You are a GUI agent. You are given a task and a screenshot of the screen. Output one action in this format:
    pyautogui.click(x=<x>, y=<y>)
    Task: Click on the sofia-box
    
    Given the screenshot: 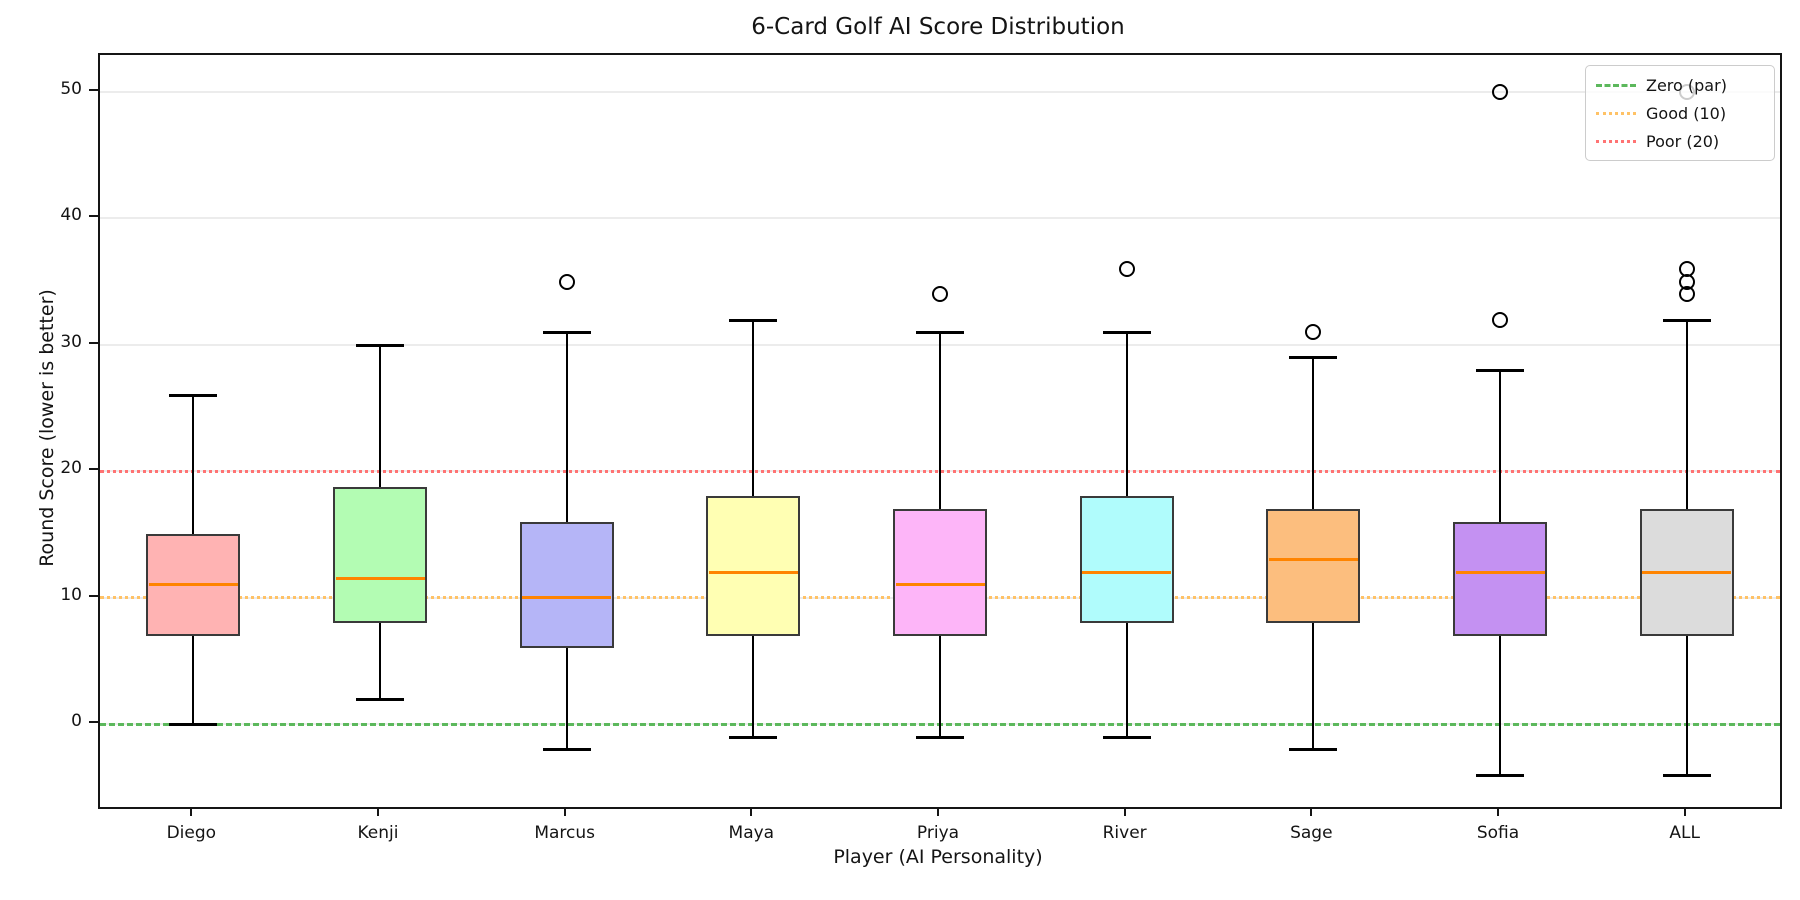 What is the action you would take?
    pyautogui.click(x=1500, y=578)
    